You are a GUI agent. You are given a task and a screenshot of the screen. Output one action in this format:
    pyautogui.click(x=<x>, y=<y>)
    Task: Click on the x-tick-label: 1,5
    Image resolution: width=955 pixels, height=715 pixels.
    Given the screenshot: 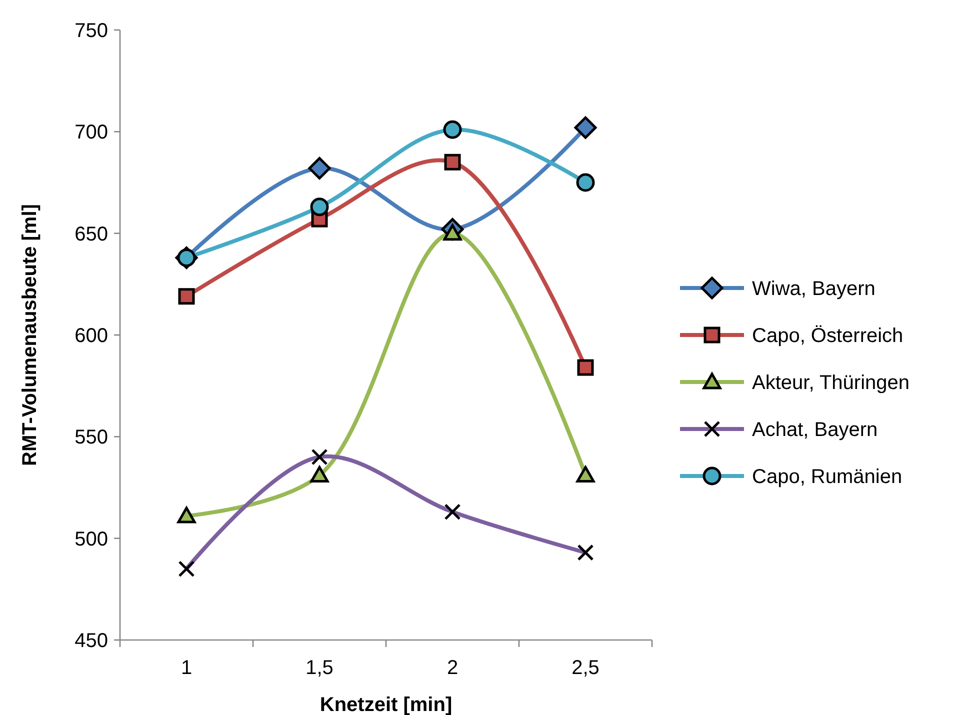 What is the action you would take?
    pyautogui.click(x=320, y=668)
    